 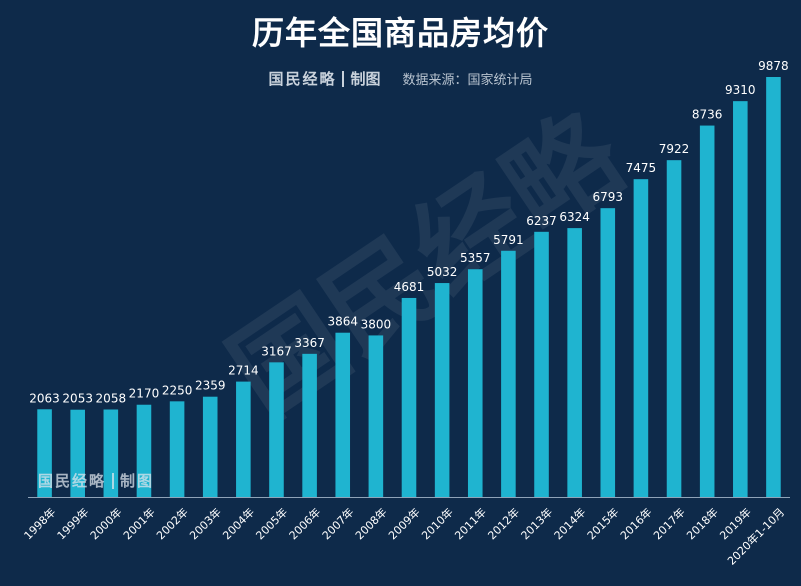 What do you see at coordinates (171, 523) in the screenshot?
I see `x-tick-2002年: 2002年` at bounding box center [171, 523].